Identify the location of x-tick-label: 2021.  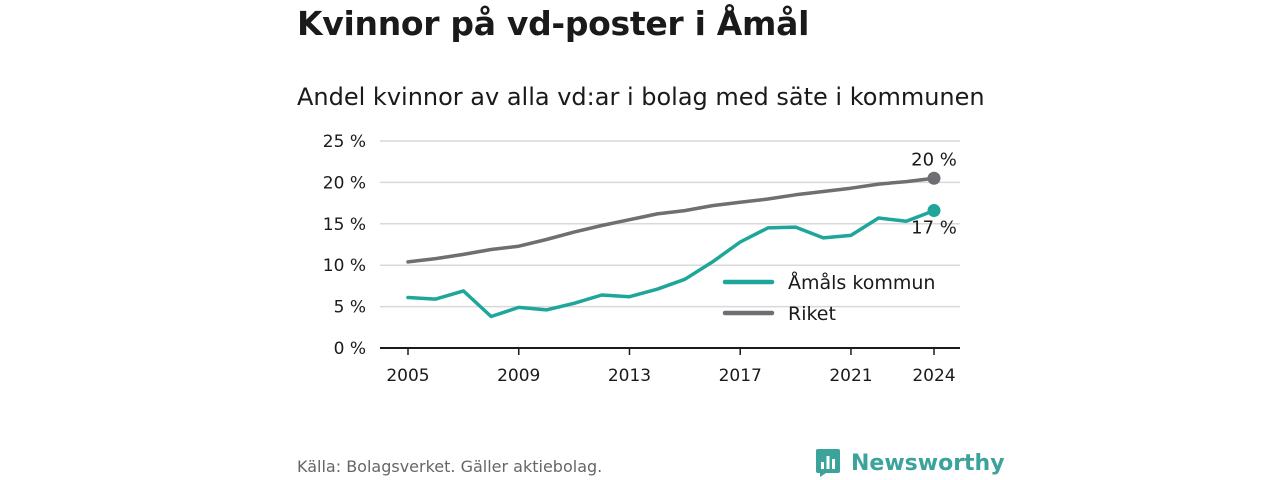
(850, 376).